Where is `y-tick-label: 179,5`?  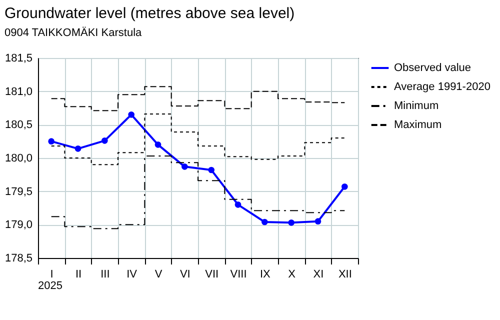 y-tick-label: 179,5 is located at coordinates (18, 192).